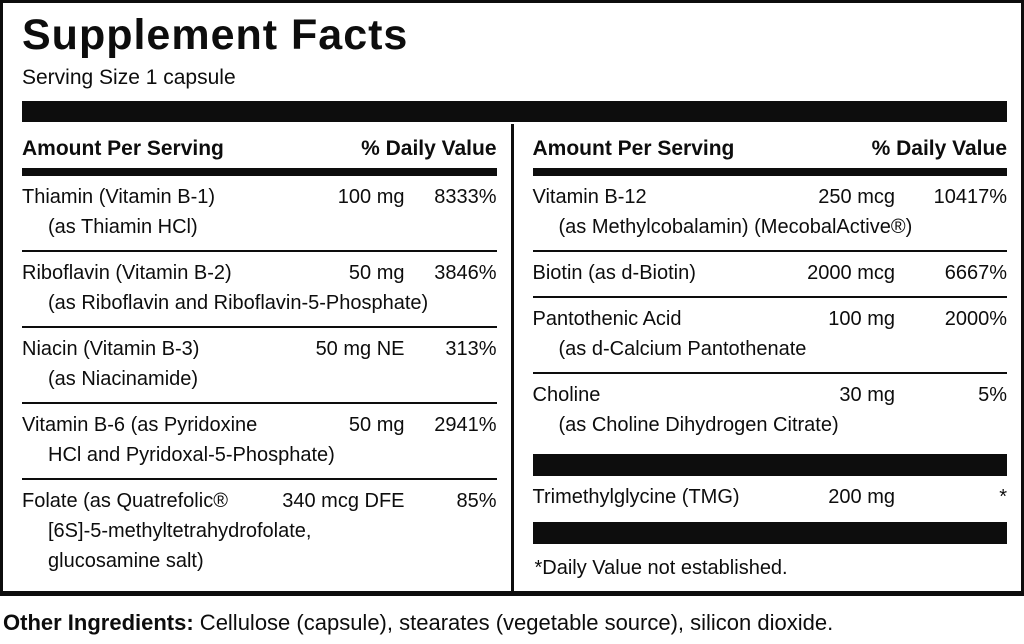  What do you see at coordinates (129, 77) in the screenshot?
I see `serving-size: Serving Size 1 capsule` at bounding box center [129, 77].